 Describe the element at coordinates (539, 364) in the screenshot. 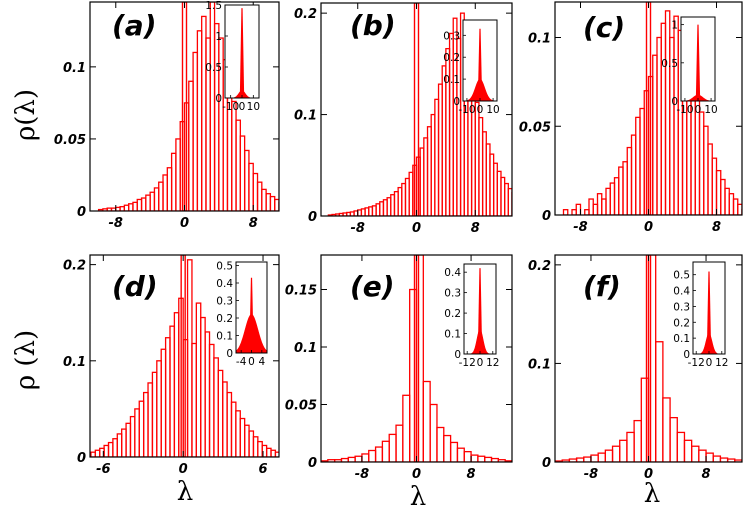

I see `y-tick-label: 0.1` at that location.